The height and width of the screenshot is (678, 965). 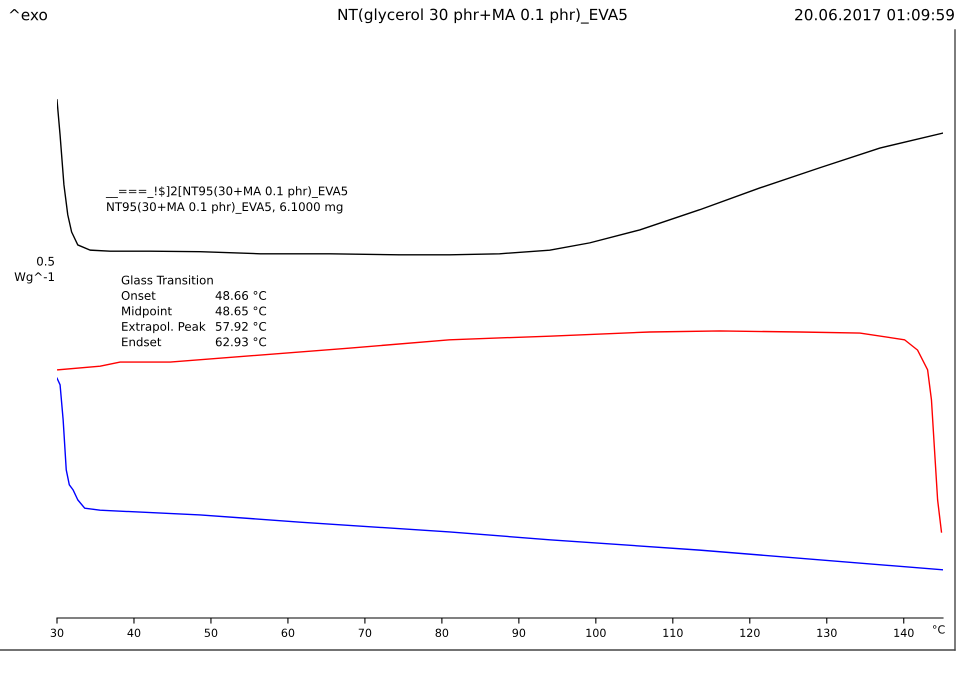 I want to click on x-tick-label: 110, so click(x=673, y=633).